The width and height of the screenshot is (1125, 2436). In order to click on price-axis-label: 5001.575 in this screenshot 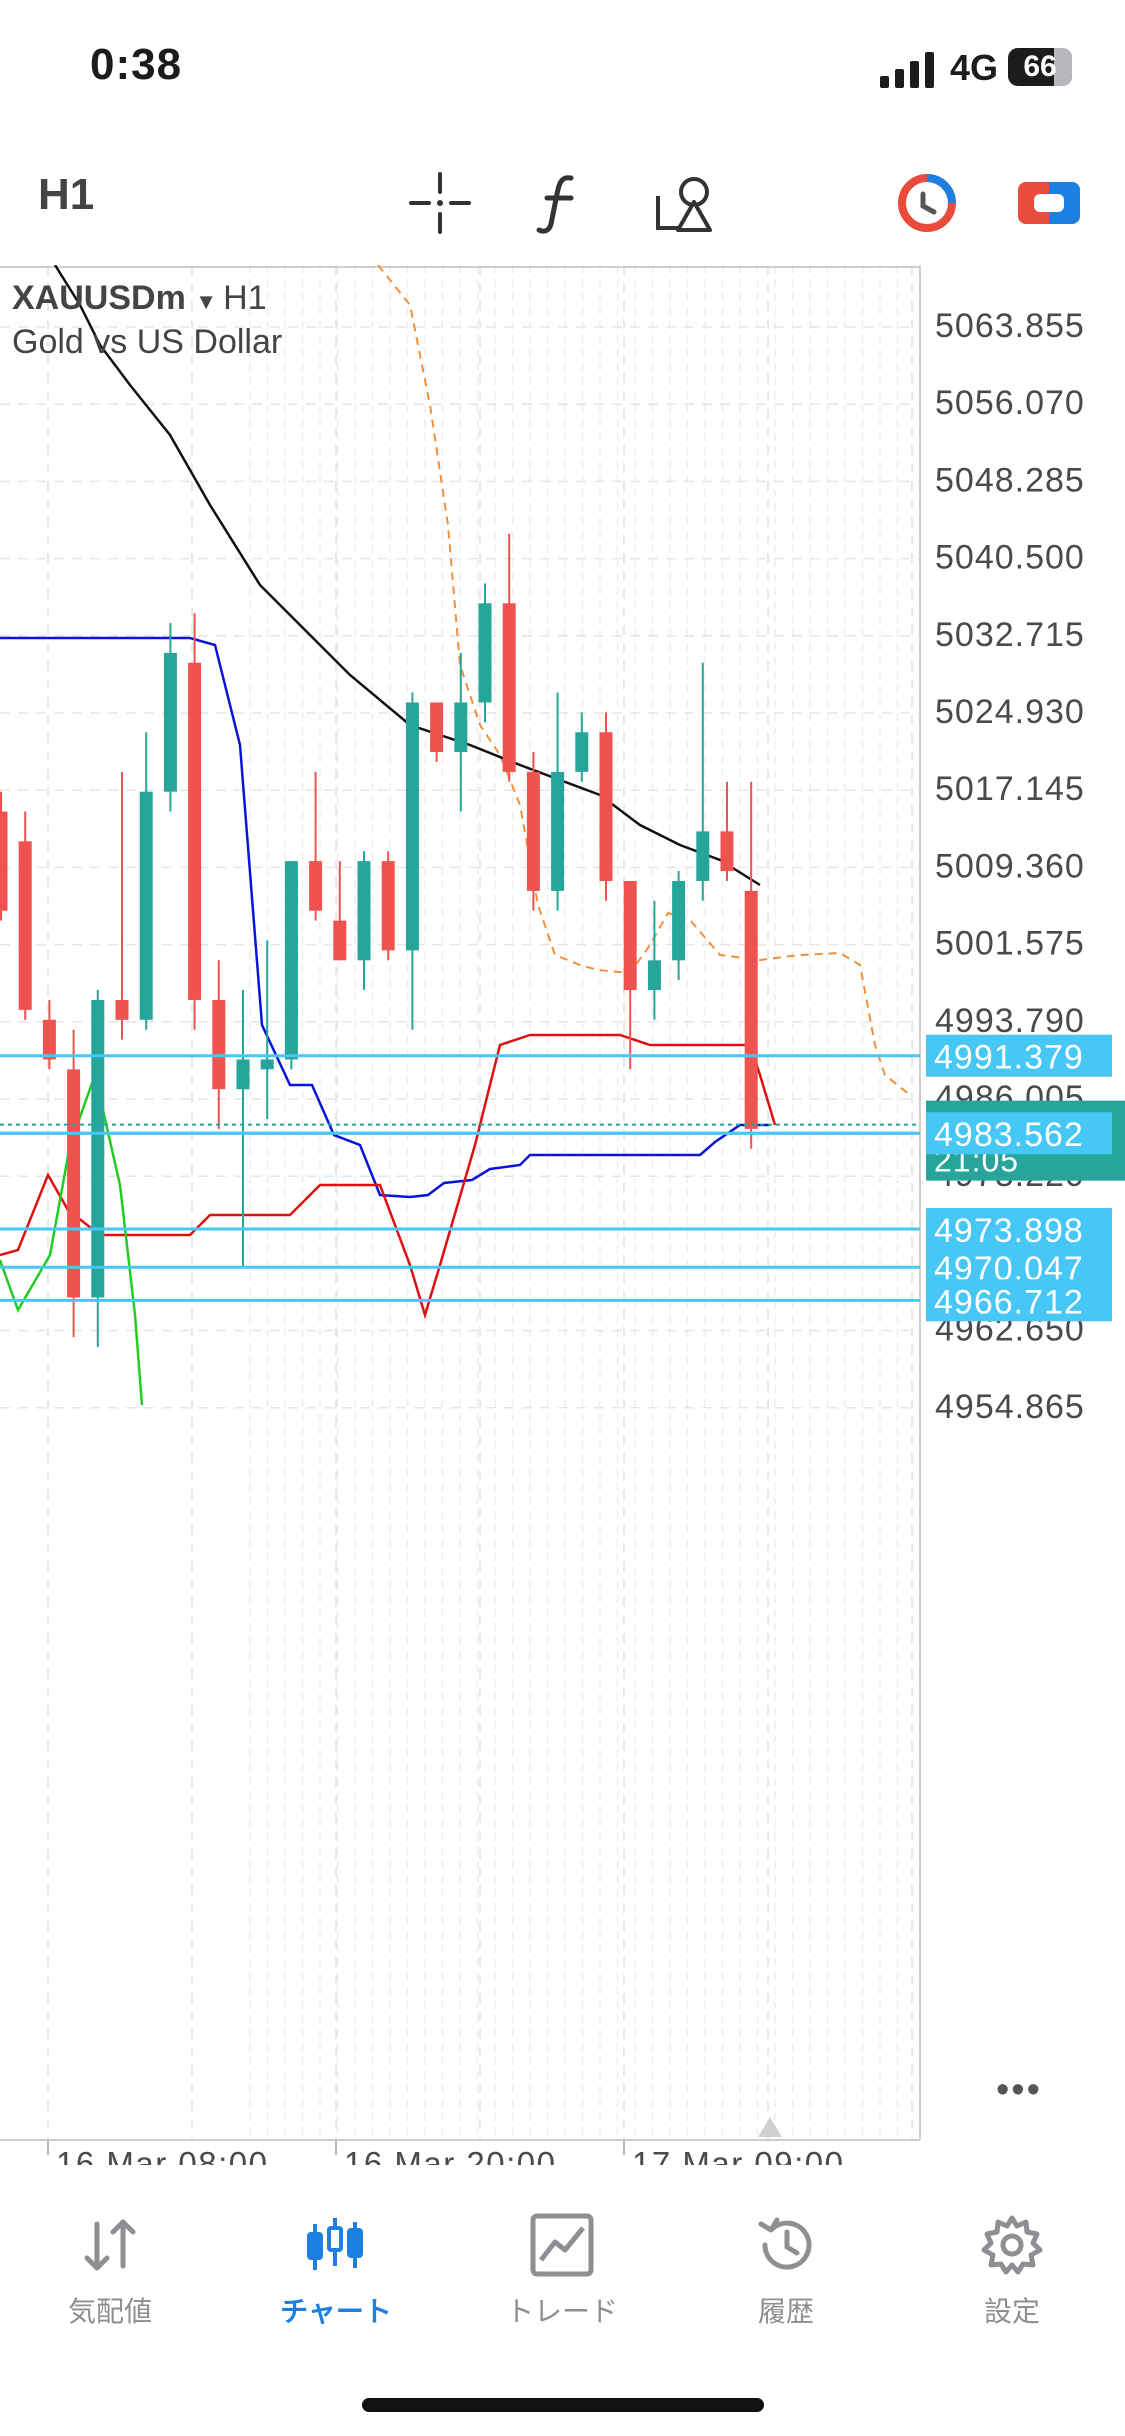, I will do `click(1010, 944)`.